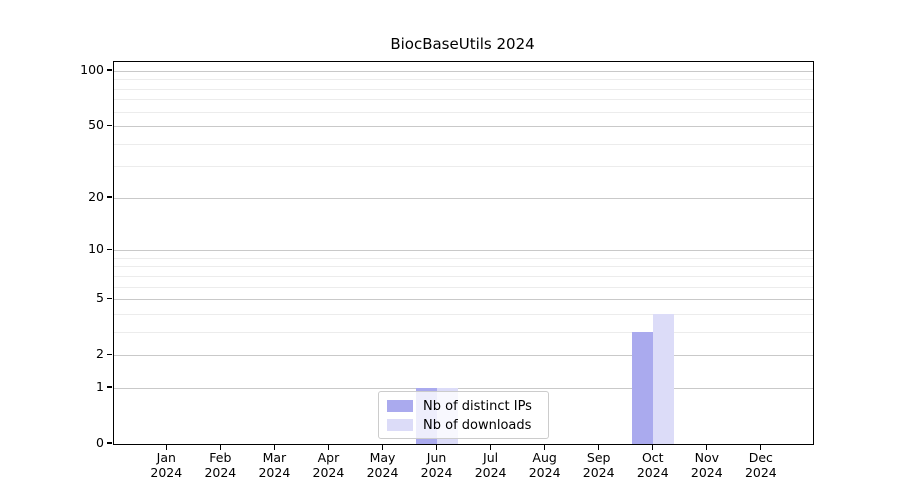 The image size is (900, 500). I want to click on x-tick-label: Jun 2024, so click(436, 465).